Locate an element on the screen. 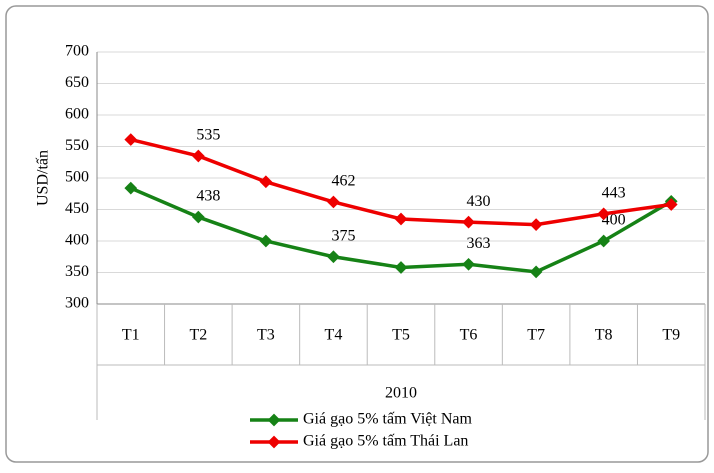  y-tick-label: 700 is located at coordinates (77, 51).